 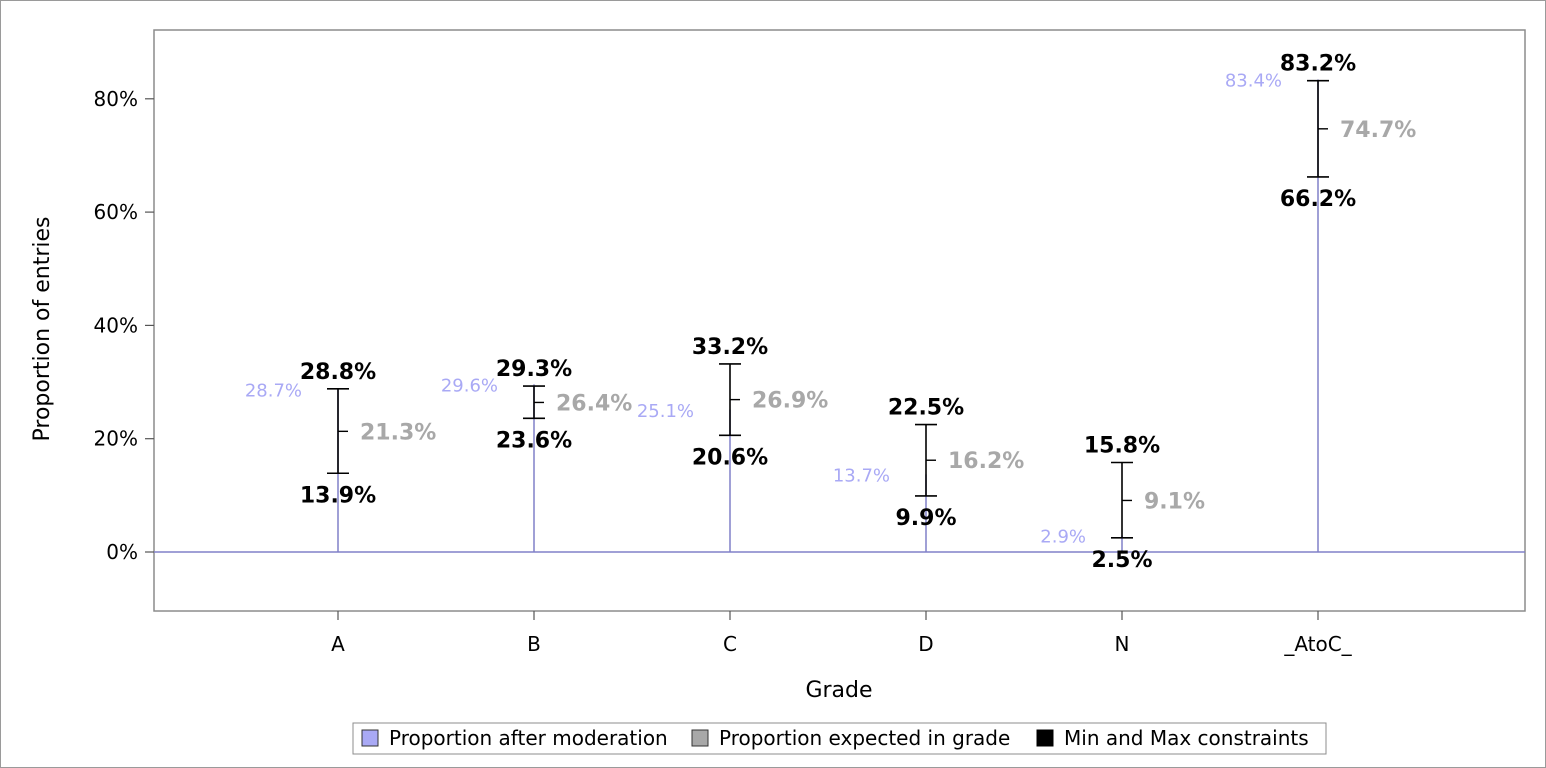 What do you see at coordinates (986, 461) in the screenshot?
I see `expected-label: 16.2%` at bounding box center [986, 461].